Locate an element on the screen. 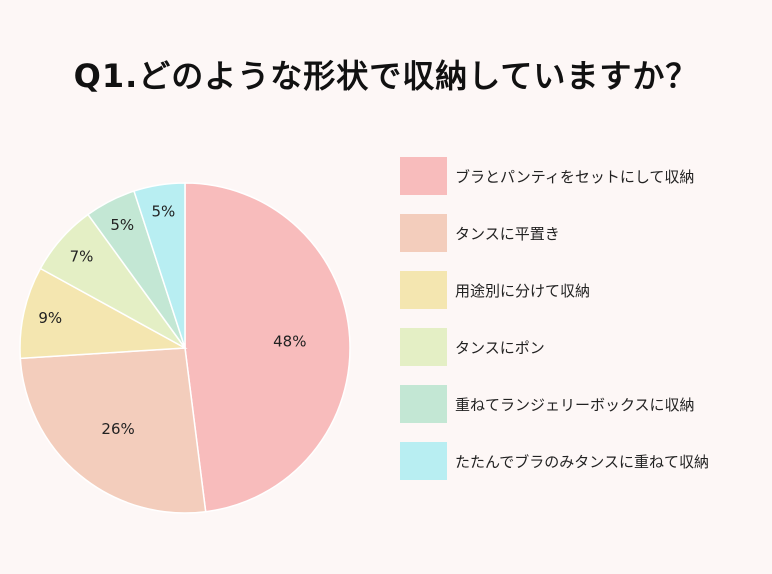 This screenshot has height=574, width=772. legend-label: タンスに平置き is located at coordinates (507, 233).